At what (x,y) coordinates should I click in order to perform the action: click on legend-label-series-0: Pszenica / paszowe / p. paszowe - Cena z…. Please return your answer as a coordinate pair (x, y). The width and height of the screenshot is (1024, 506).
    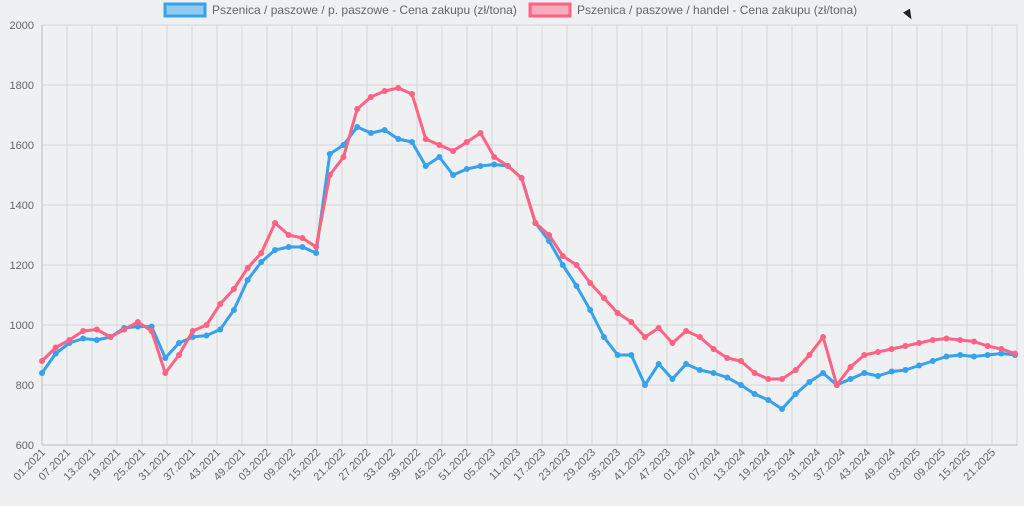
    Looking at the image, I should click on (364, 10).